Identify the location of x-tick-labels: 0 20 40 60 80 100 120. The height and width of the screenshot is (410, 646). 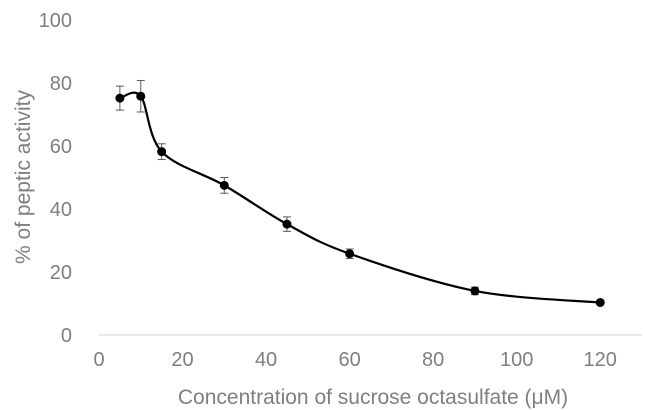
(354, 360).